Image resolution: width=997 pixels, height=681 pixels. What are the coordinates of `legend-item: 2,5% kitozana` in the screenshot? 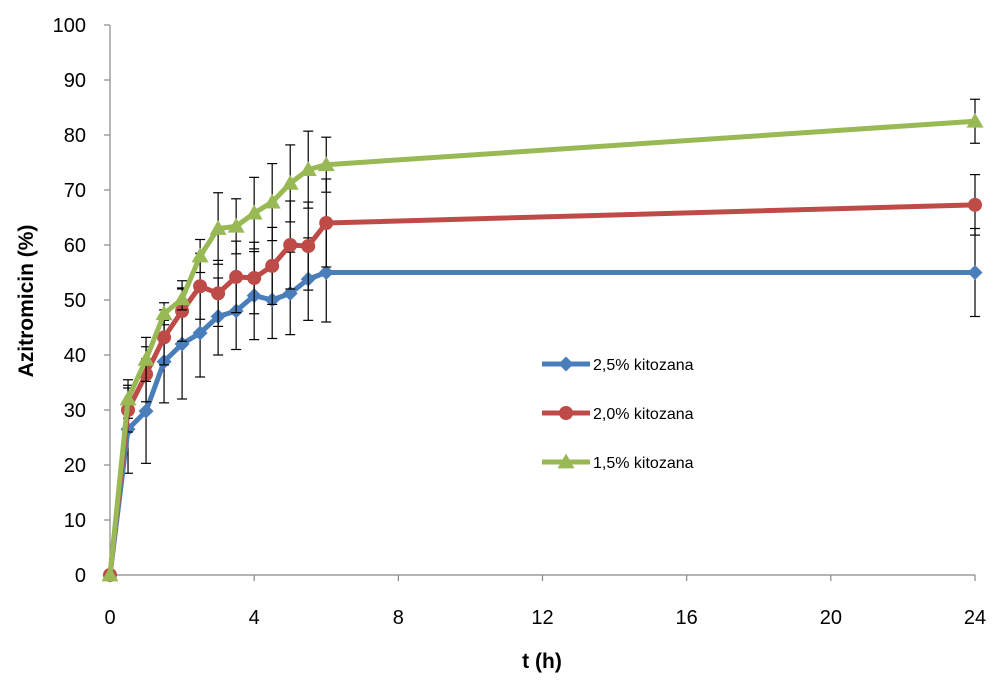 It's located at (618, 365).